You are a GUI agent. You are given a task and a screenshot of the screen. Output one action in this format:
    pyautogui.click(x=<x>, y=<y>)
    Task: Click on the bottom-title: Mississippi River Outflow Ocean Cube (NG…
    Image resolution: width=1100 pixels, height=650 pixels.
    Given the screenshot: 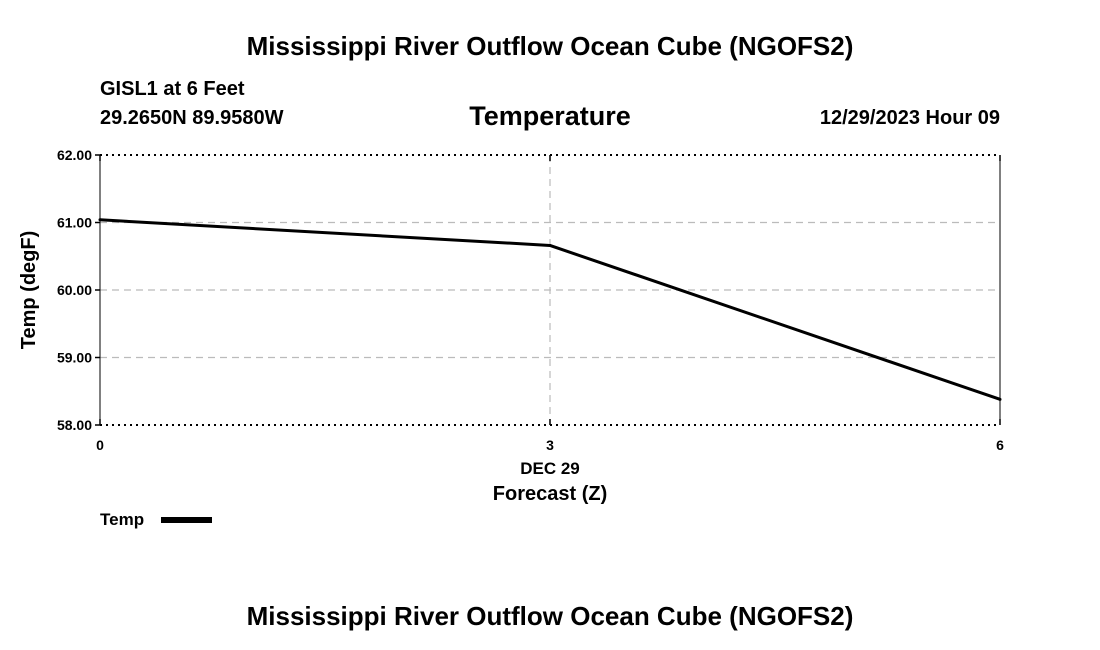 What is the action you would take?
    pyautogui.click(x=550, y=616)
    